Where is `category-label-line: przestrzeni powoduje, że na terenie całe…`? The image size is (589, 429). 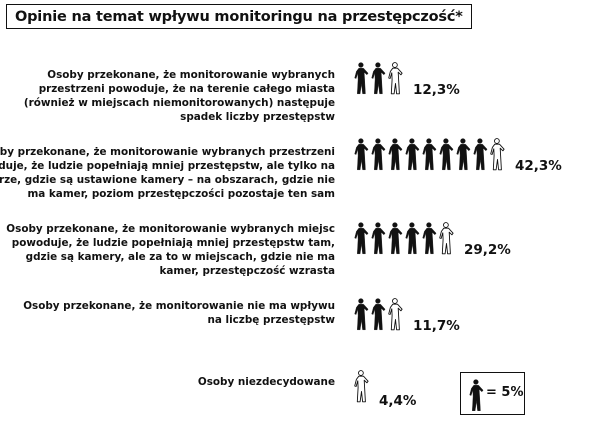
category-label-line: przestrzeni powoduje, że na terenie całe… is located at coordinates (186, 89).